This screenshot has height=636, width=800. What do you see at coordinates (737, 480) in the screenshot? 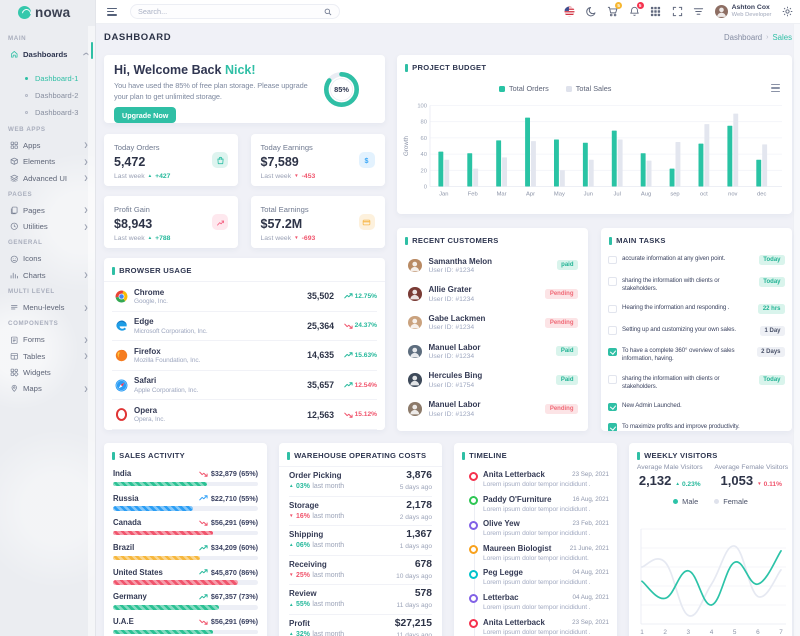
I see `visitor-stat-value: 1,053` at bounding box center [737, 480].